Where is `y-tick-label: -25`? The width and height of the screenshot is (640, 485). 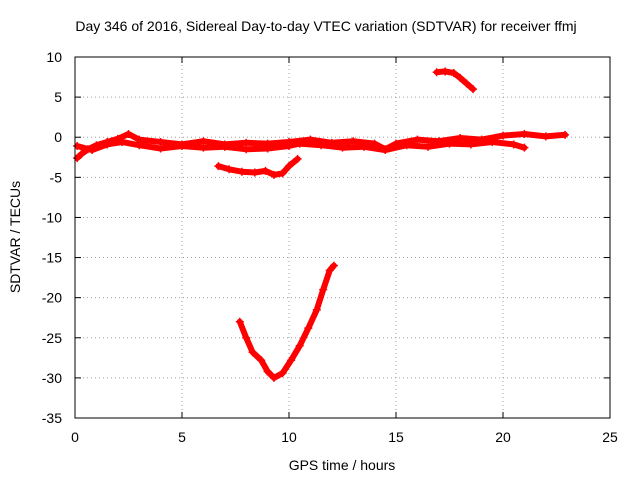
y-tick-label: -25 is located at coordinates (52, 338).